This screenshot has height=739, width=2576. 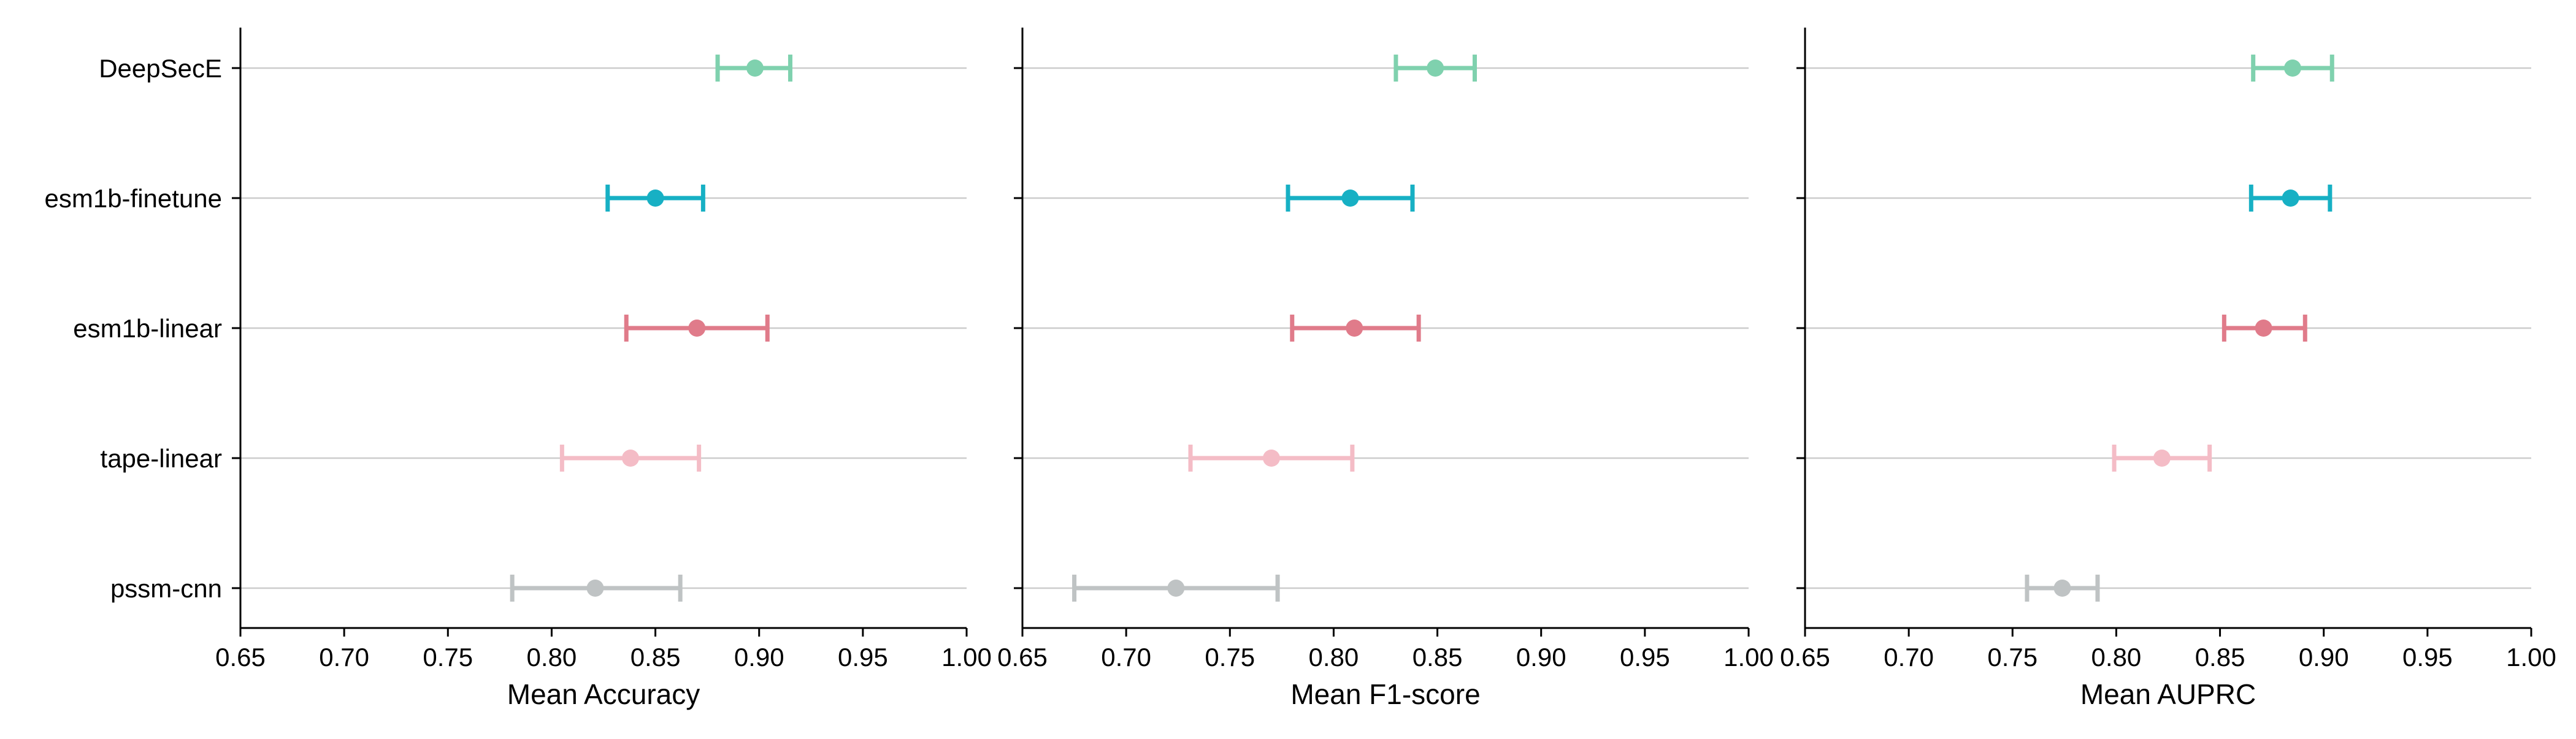 I want to click on x-axis-title: Mean AUPRC, so click(x=2168, y=694).